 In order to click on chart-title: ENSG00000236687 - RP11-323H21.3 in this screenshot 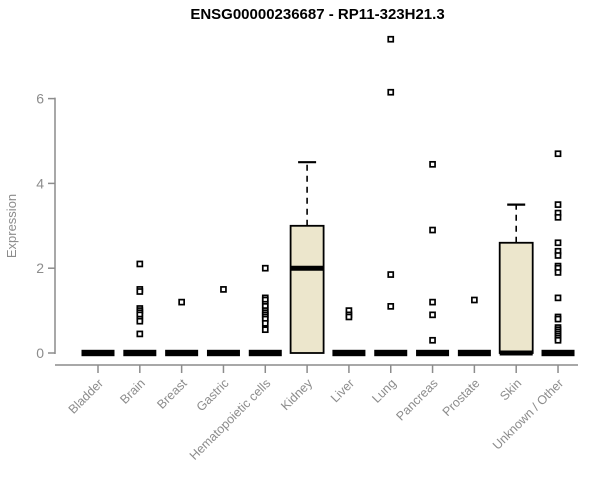, I will do `click(317, 14)`.